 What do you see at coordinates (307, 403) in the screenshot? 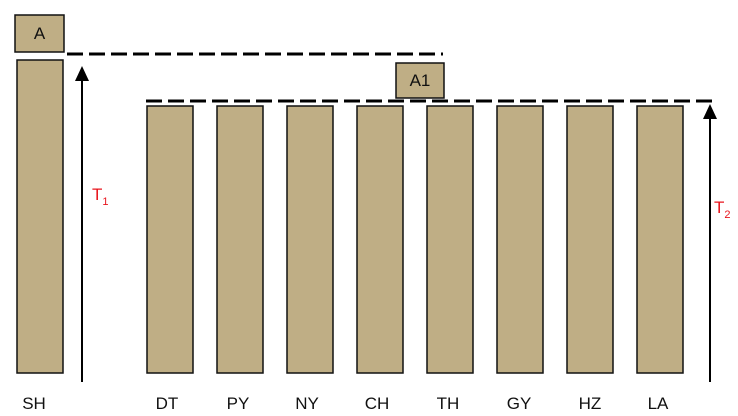
I see `category-label-ny: NY` at bounding box center [307, 403].